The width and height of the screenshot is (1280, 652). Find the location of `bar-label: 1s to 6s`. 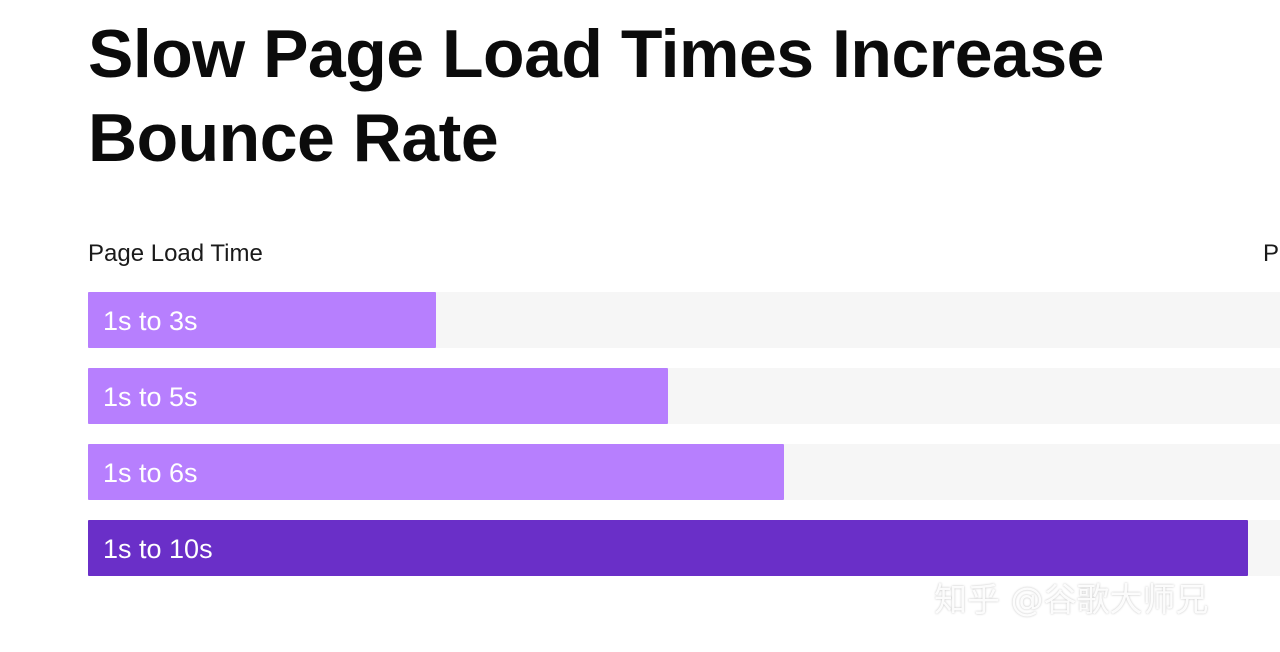

bar-label: 1s to 6s is located at coordinates (150, 473).